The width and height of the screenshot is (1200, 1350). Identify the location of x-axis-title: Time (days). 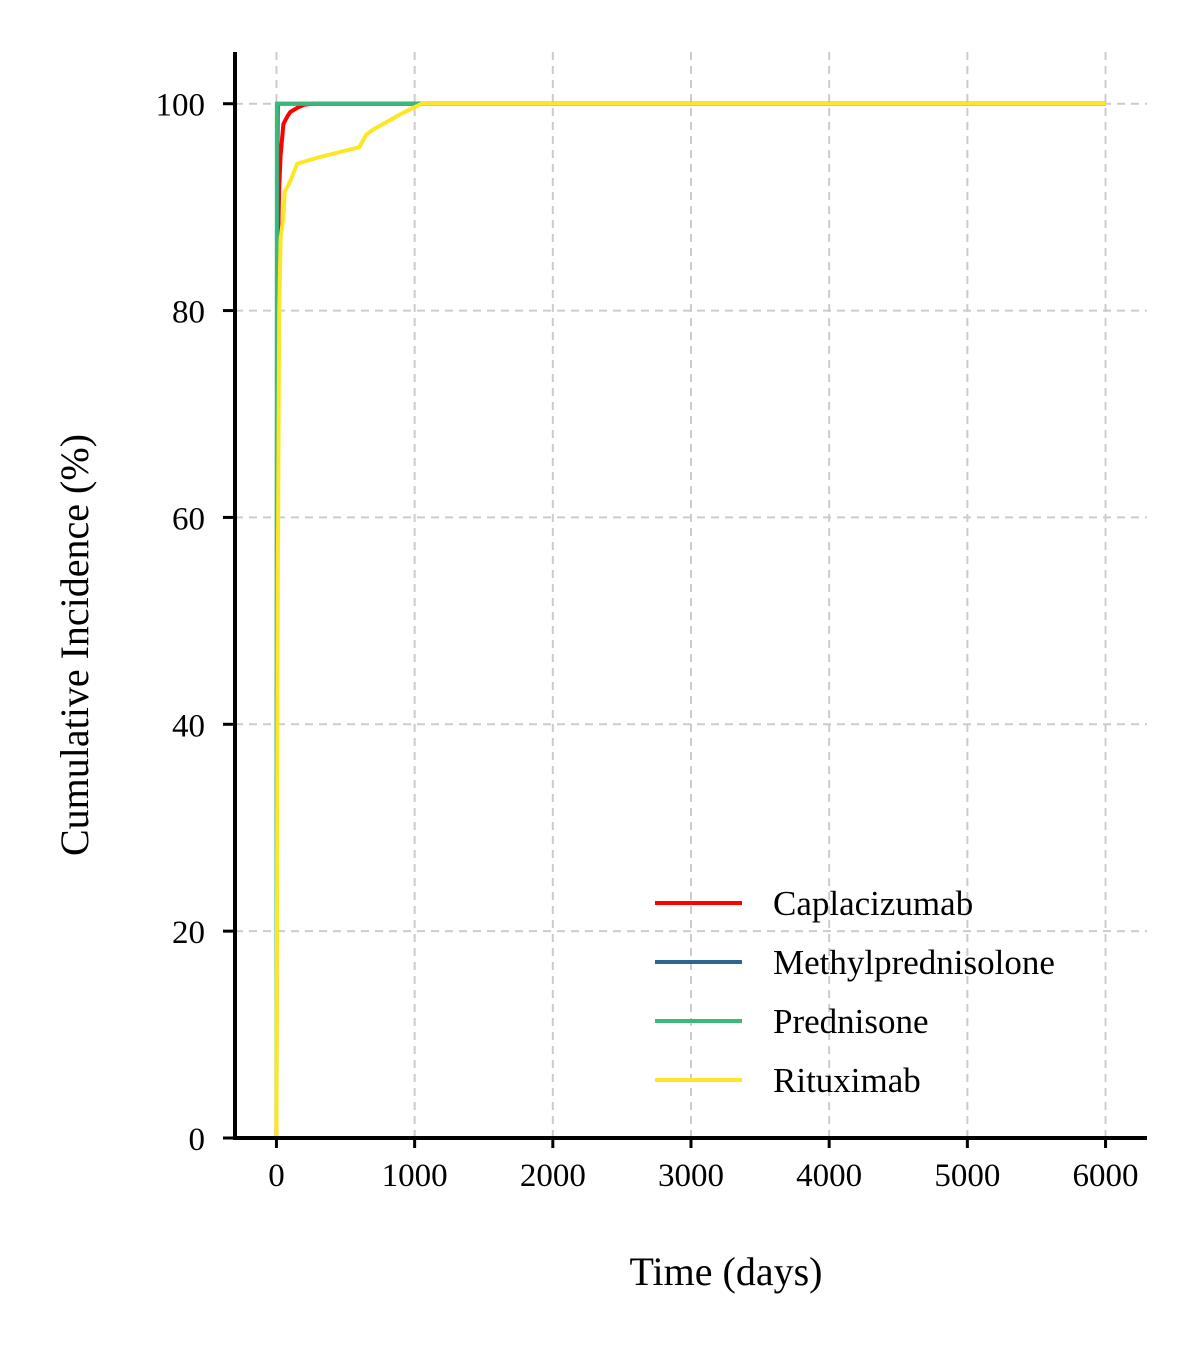
(726, 1271).